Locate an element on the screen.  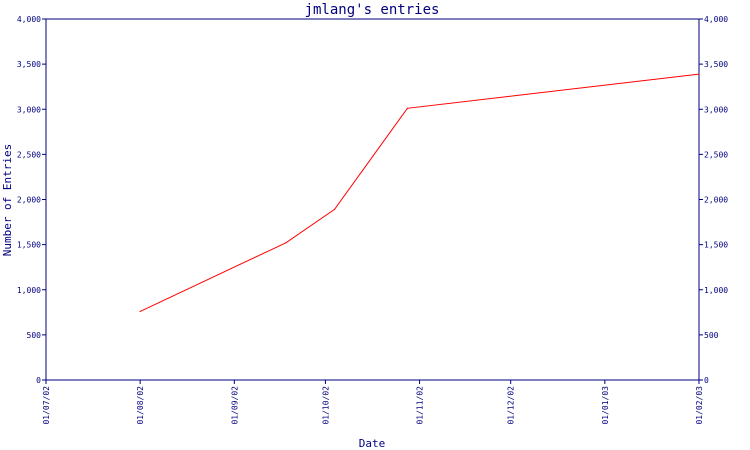
x-tick-label: 01/07/02 is located at coordinates (46, 405).